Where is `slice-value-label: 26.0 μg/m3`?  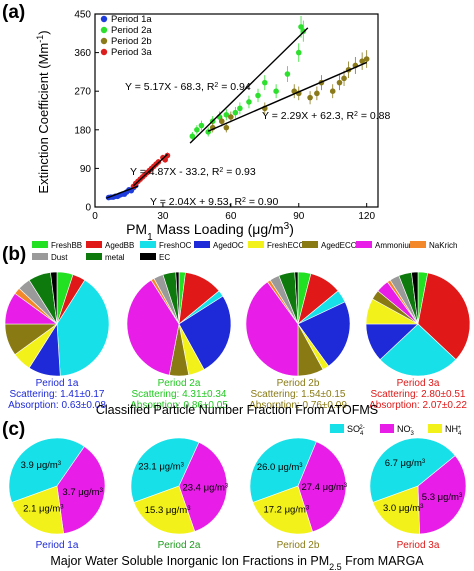 slice-value-label: 26.0 μg/m3 is located at coordinates (280, 467).